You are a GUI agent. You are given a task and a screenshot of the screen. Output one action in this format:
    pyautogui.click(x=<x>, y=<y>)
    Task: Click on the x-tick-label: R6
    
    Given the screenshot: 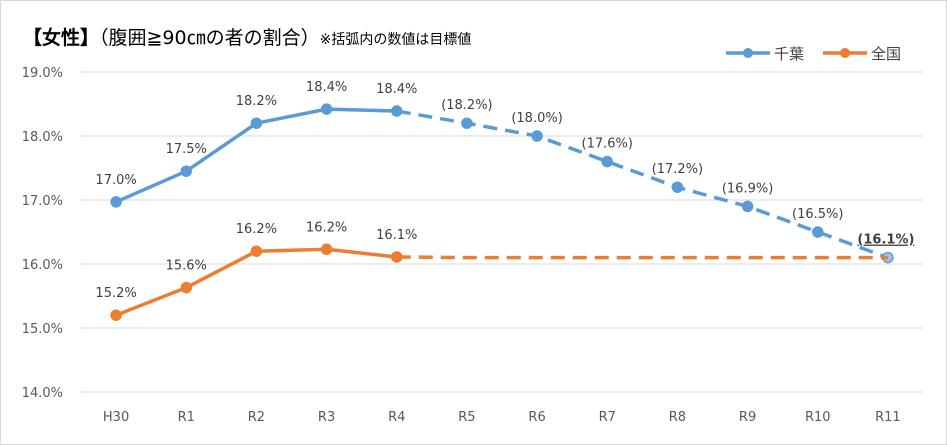 What is the action you would take?
    pyautogui.click(x=536, y=417)
    